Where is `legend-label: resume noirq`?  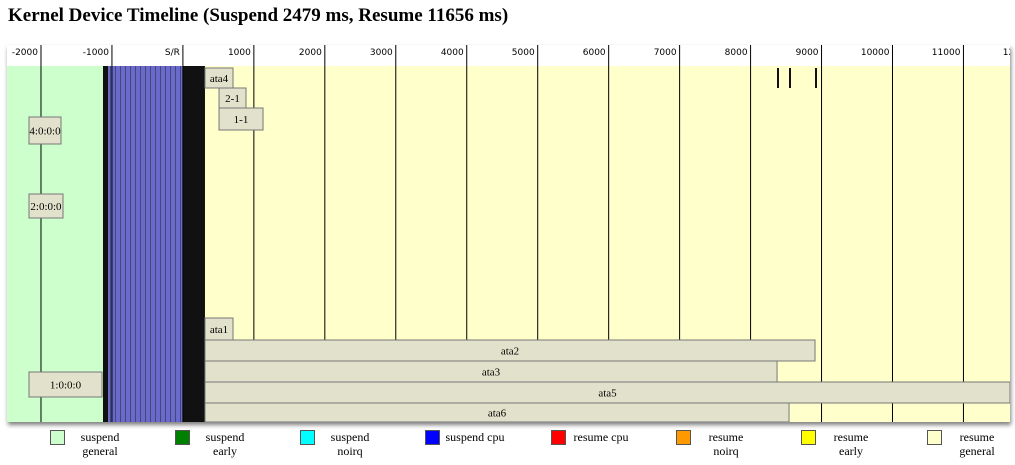 legend-label: resume noirq is located at coordinates (726, 444).